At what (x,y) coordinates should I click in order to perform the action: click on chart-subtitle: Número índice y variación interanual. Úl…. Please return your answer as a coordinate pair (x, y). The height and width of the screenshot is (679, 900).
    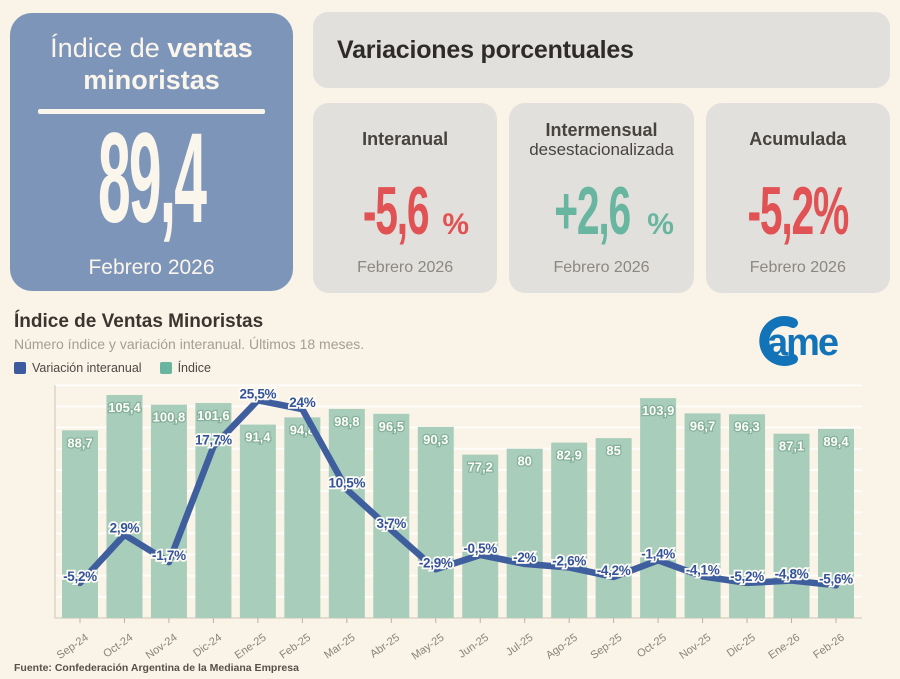
    Looking at the image, I should click on (189, 344).